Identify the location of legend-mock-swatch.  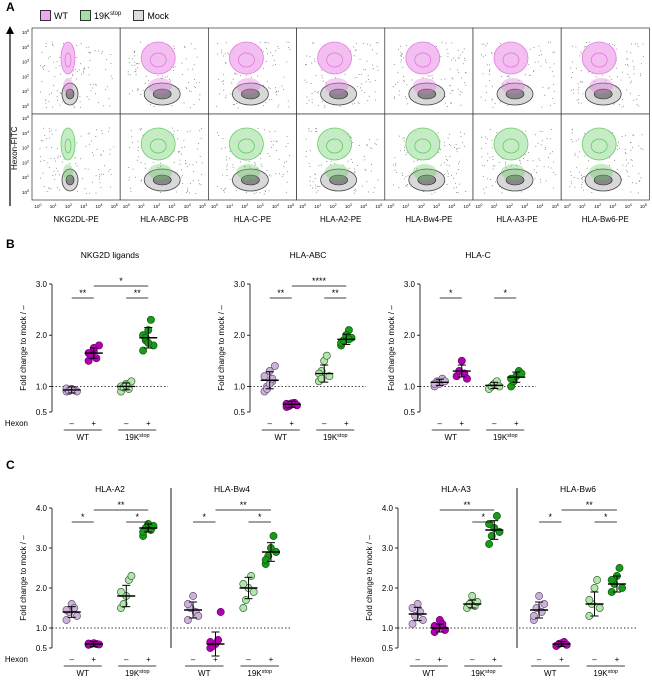
(139, 15).